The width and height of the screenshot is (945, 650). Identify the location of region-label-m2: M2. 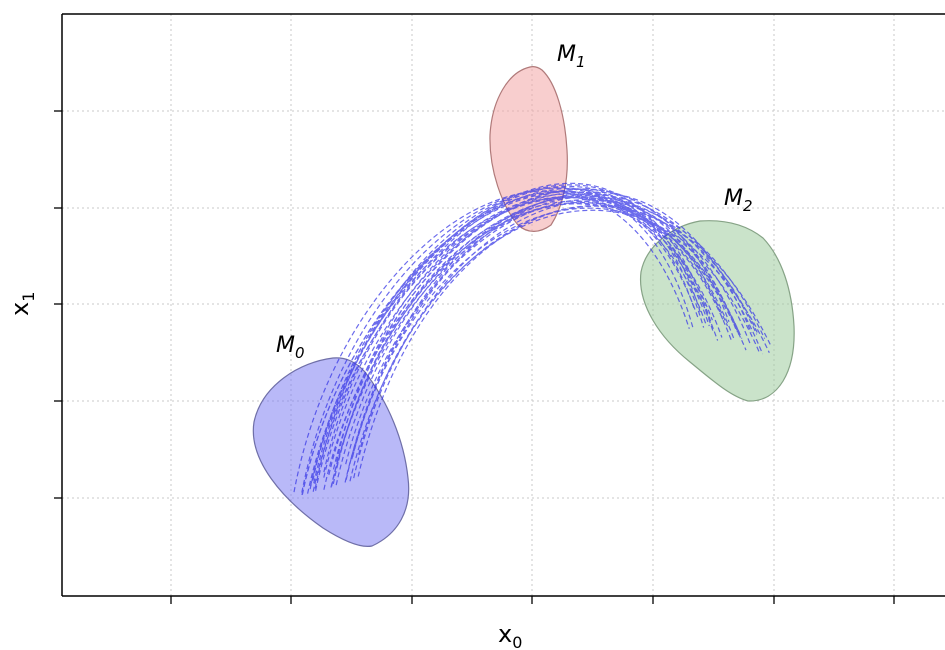
(738, 200).